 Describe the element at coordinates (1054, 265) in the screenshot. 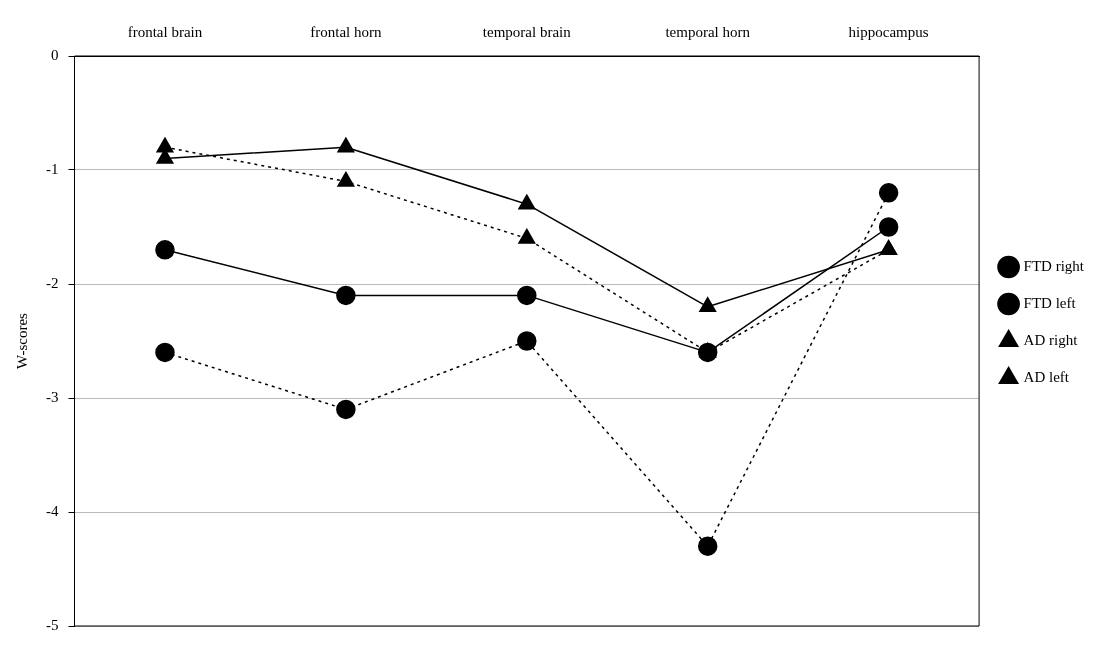

I see `legend-label: FTD right` at that location.